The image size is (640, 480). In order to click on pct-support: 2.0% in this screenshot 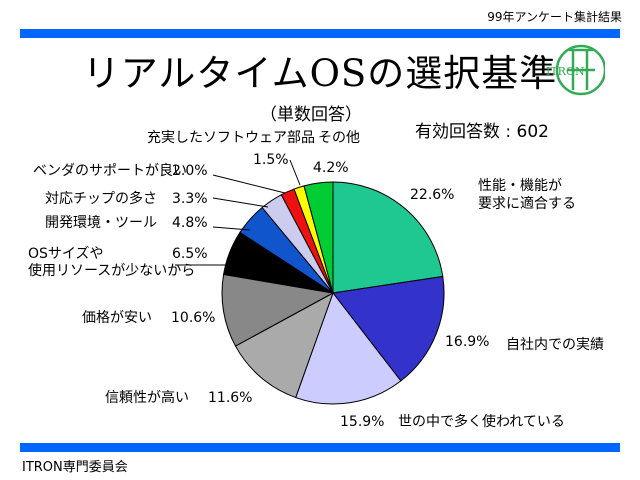, I will do `click(190, 171)`.